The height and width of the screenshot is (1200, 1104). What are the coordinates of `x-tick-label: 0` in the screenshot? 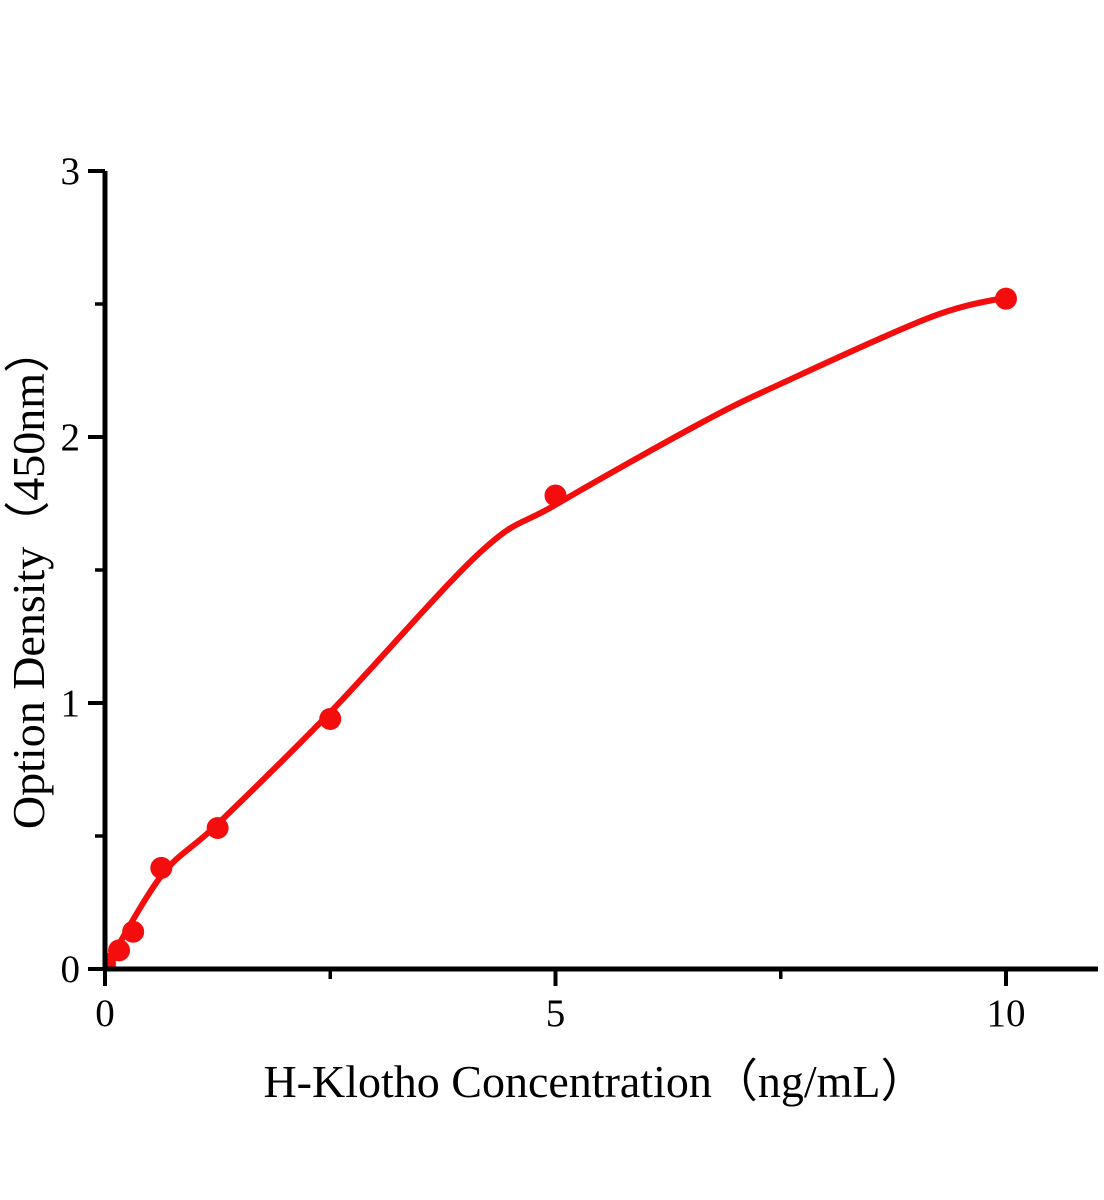 It's located at (105, 1013).